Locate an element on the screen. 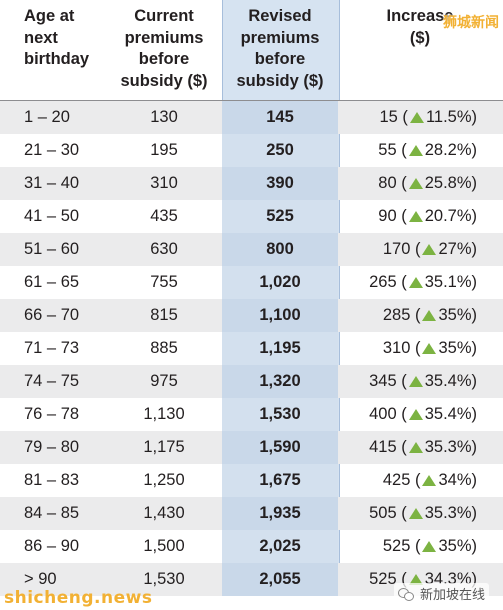 The height and width of the screenshot is (610, 503). cell-increase-percent: 35.3%) is located at coordinates (450, 447).